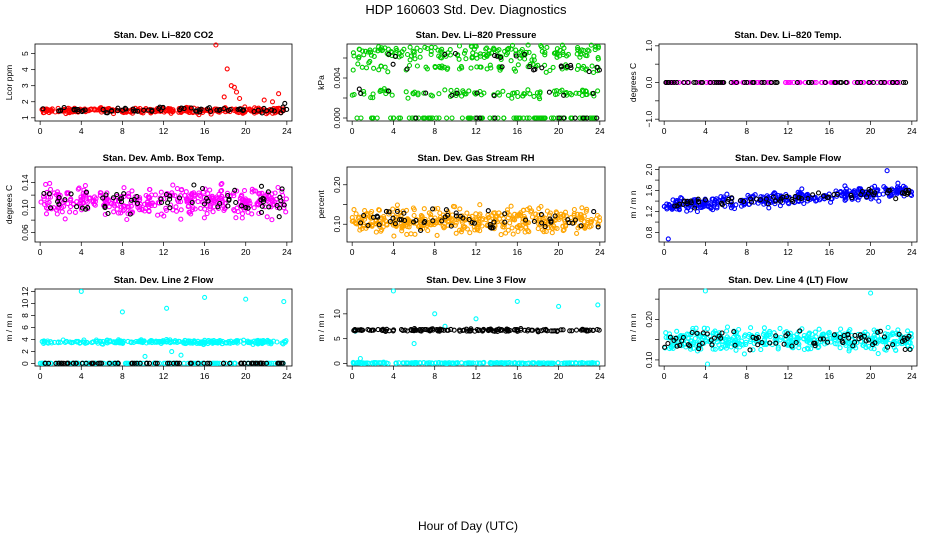  I want to click on panel-6-ytick-label: 0.8, so click(649, 232).